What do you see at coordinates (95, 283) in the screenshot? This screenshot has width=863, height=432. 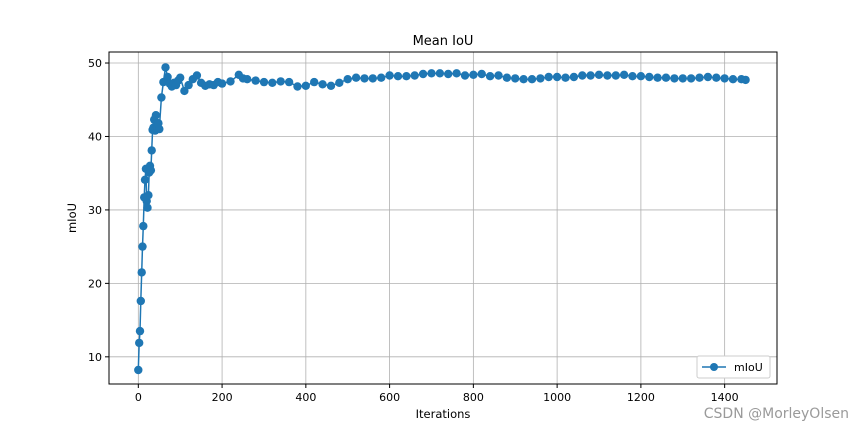 I see `y-tick-label: 20` at bounding box center [95, 283].